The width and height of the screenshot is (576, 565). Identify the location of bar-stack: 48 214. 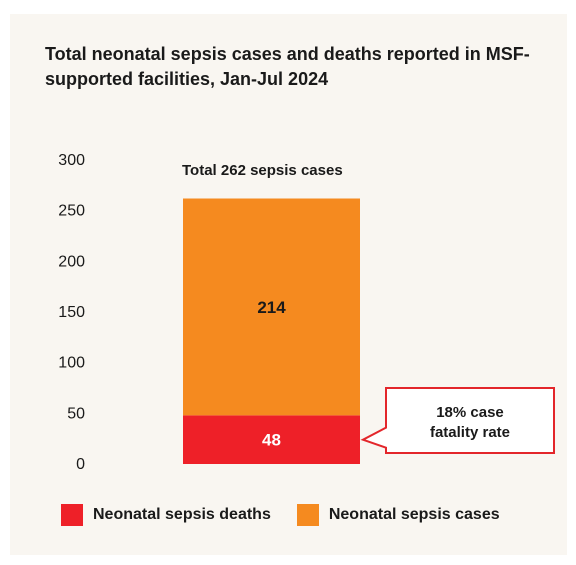
(271, 331).